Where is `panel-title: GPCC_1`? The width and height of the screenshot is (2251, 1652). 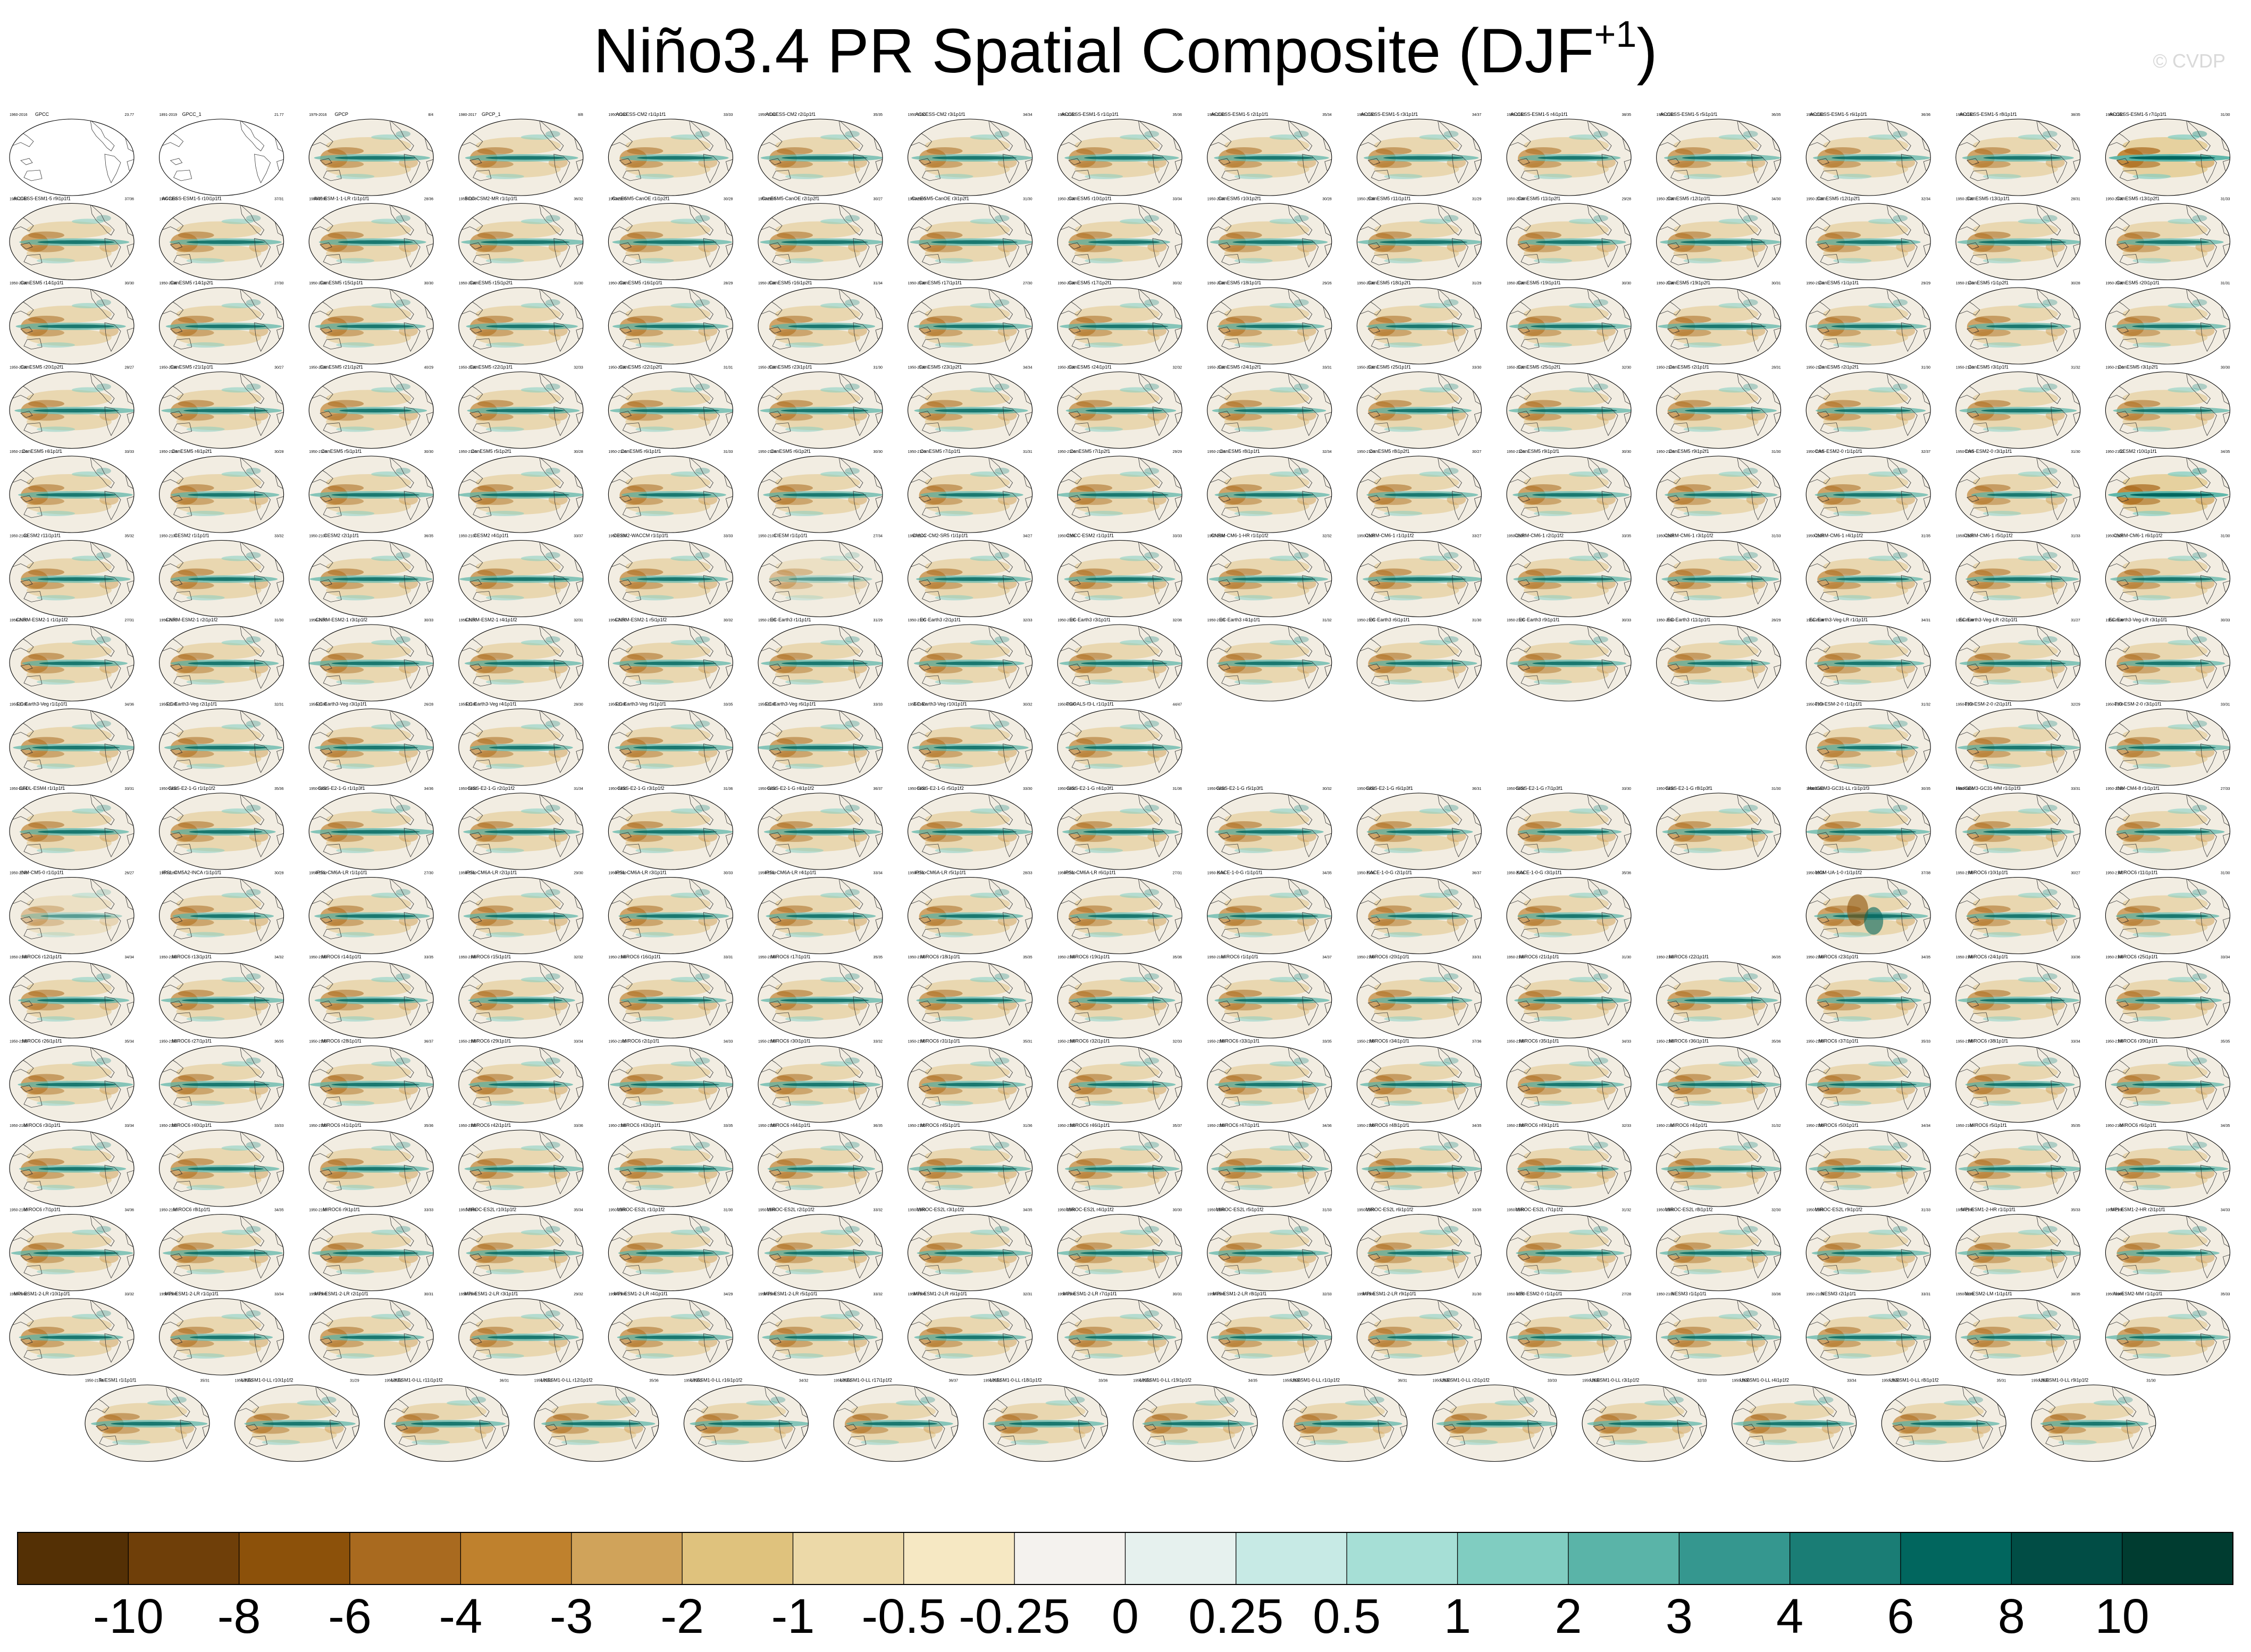 panel-title: GPCC_1 is located at coordinates (191, 114).